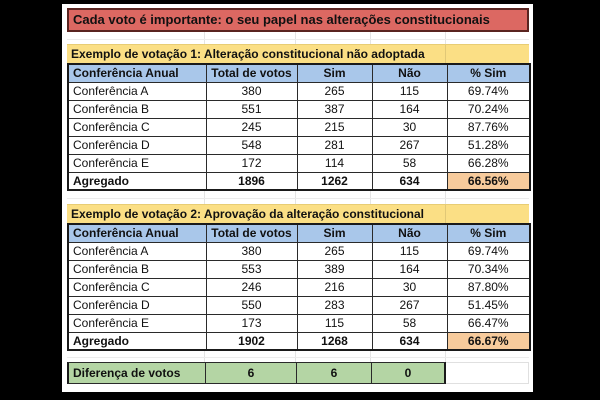 The image size is (600, 400). What do you see at coordinates (334, 109) in the screenshot?
I see `cell-sim: 387` at bounding box center [334, 109].